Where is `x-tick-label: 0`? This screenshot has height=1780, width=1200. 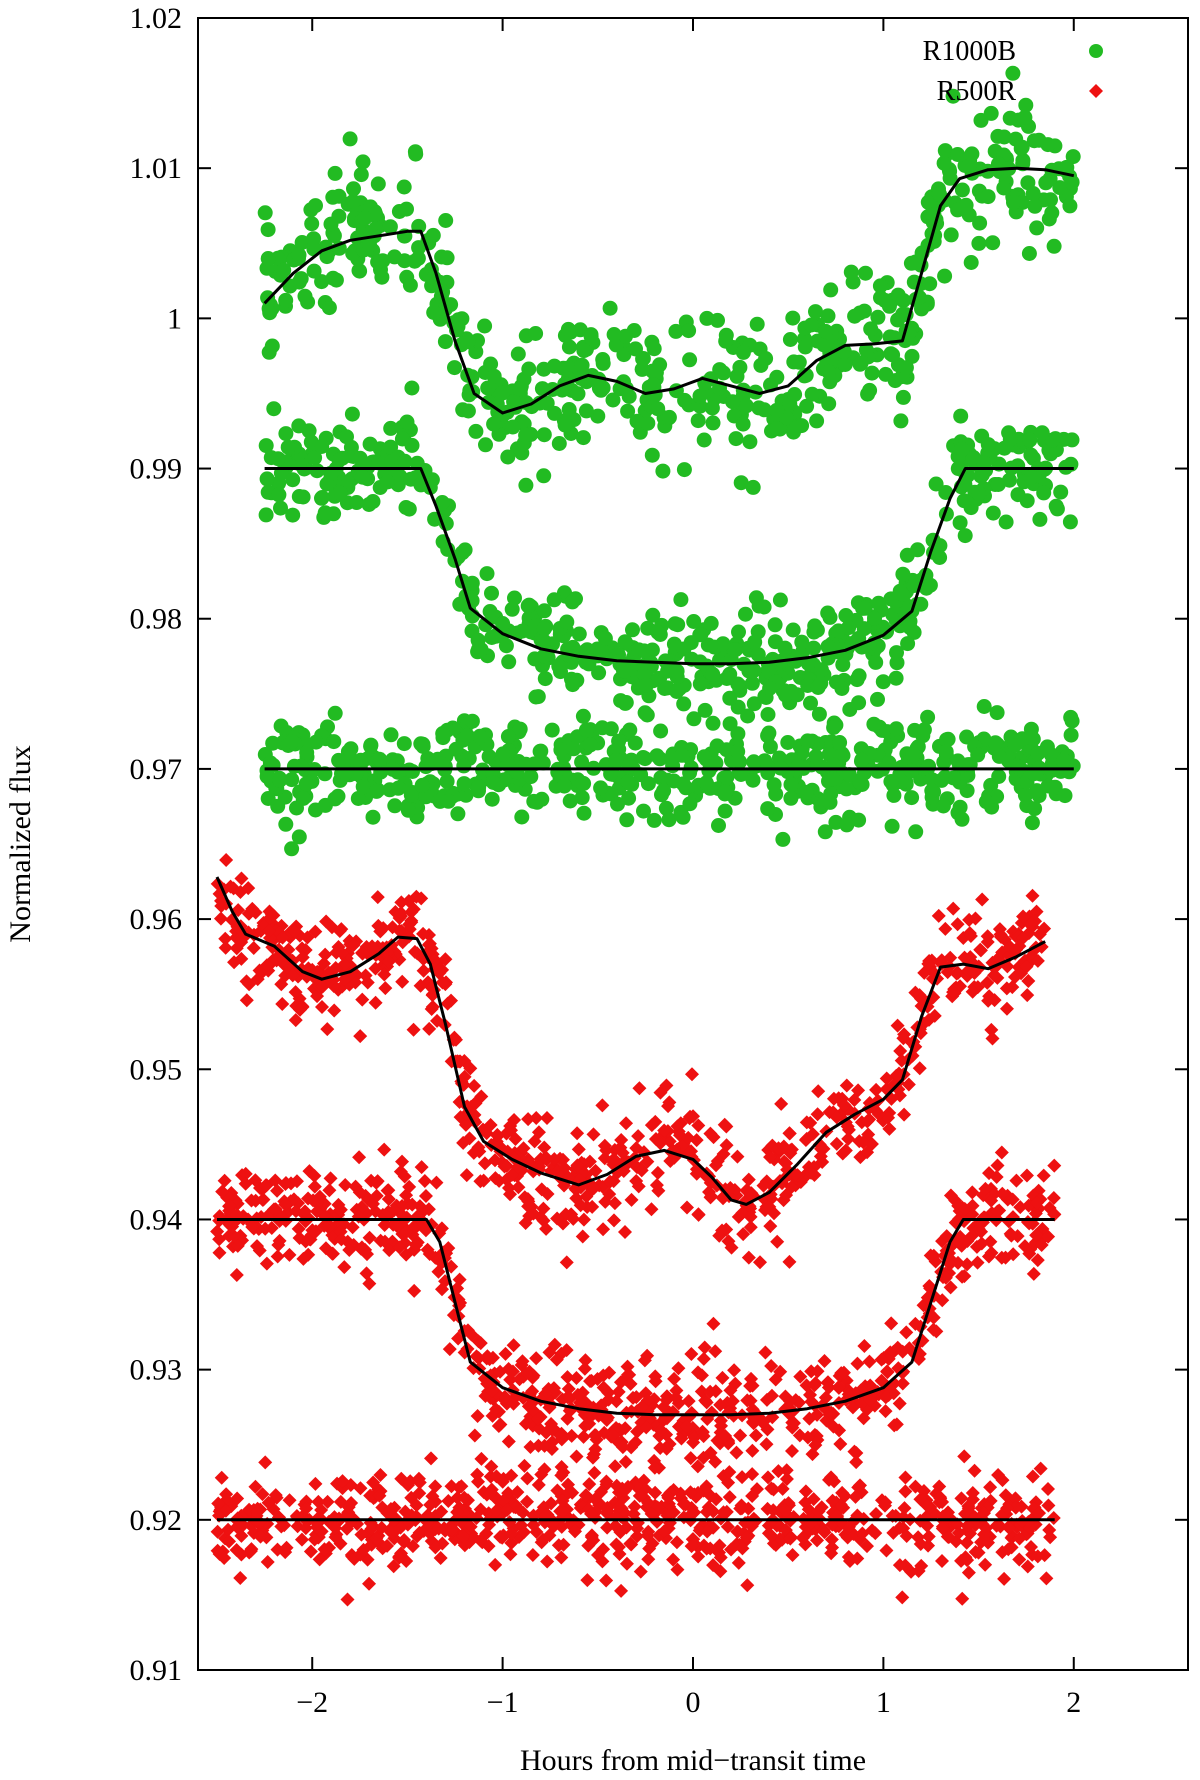
x-tick-label: 0 is located at coordinates (693, 1702).